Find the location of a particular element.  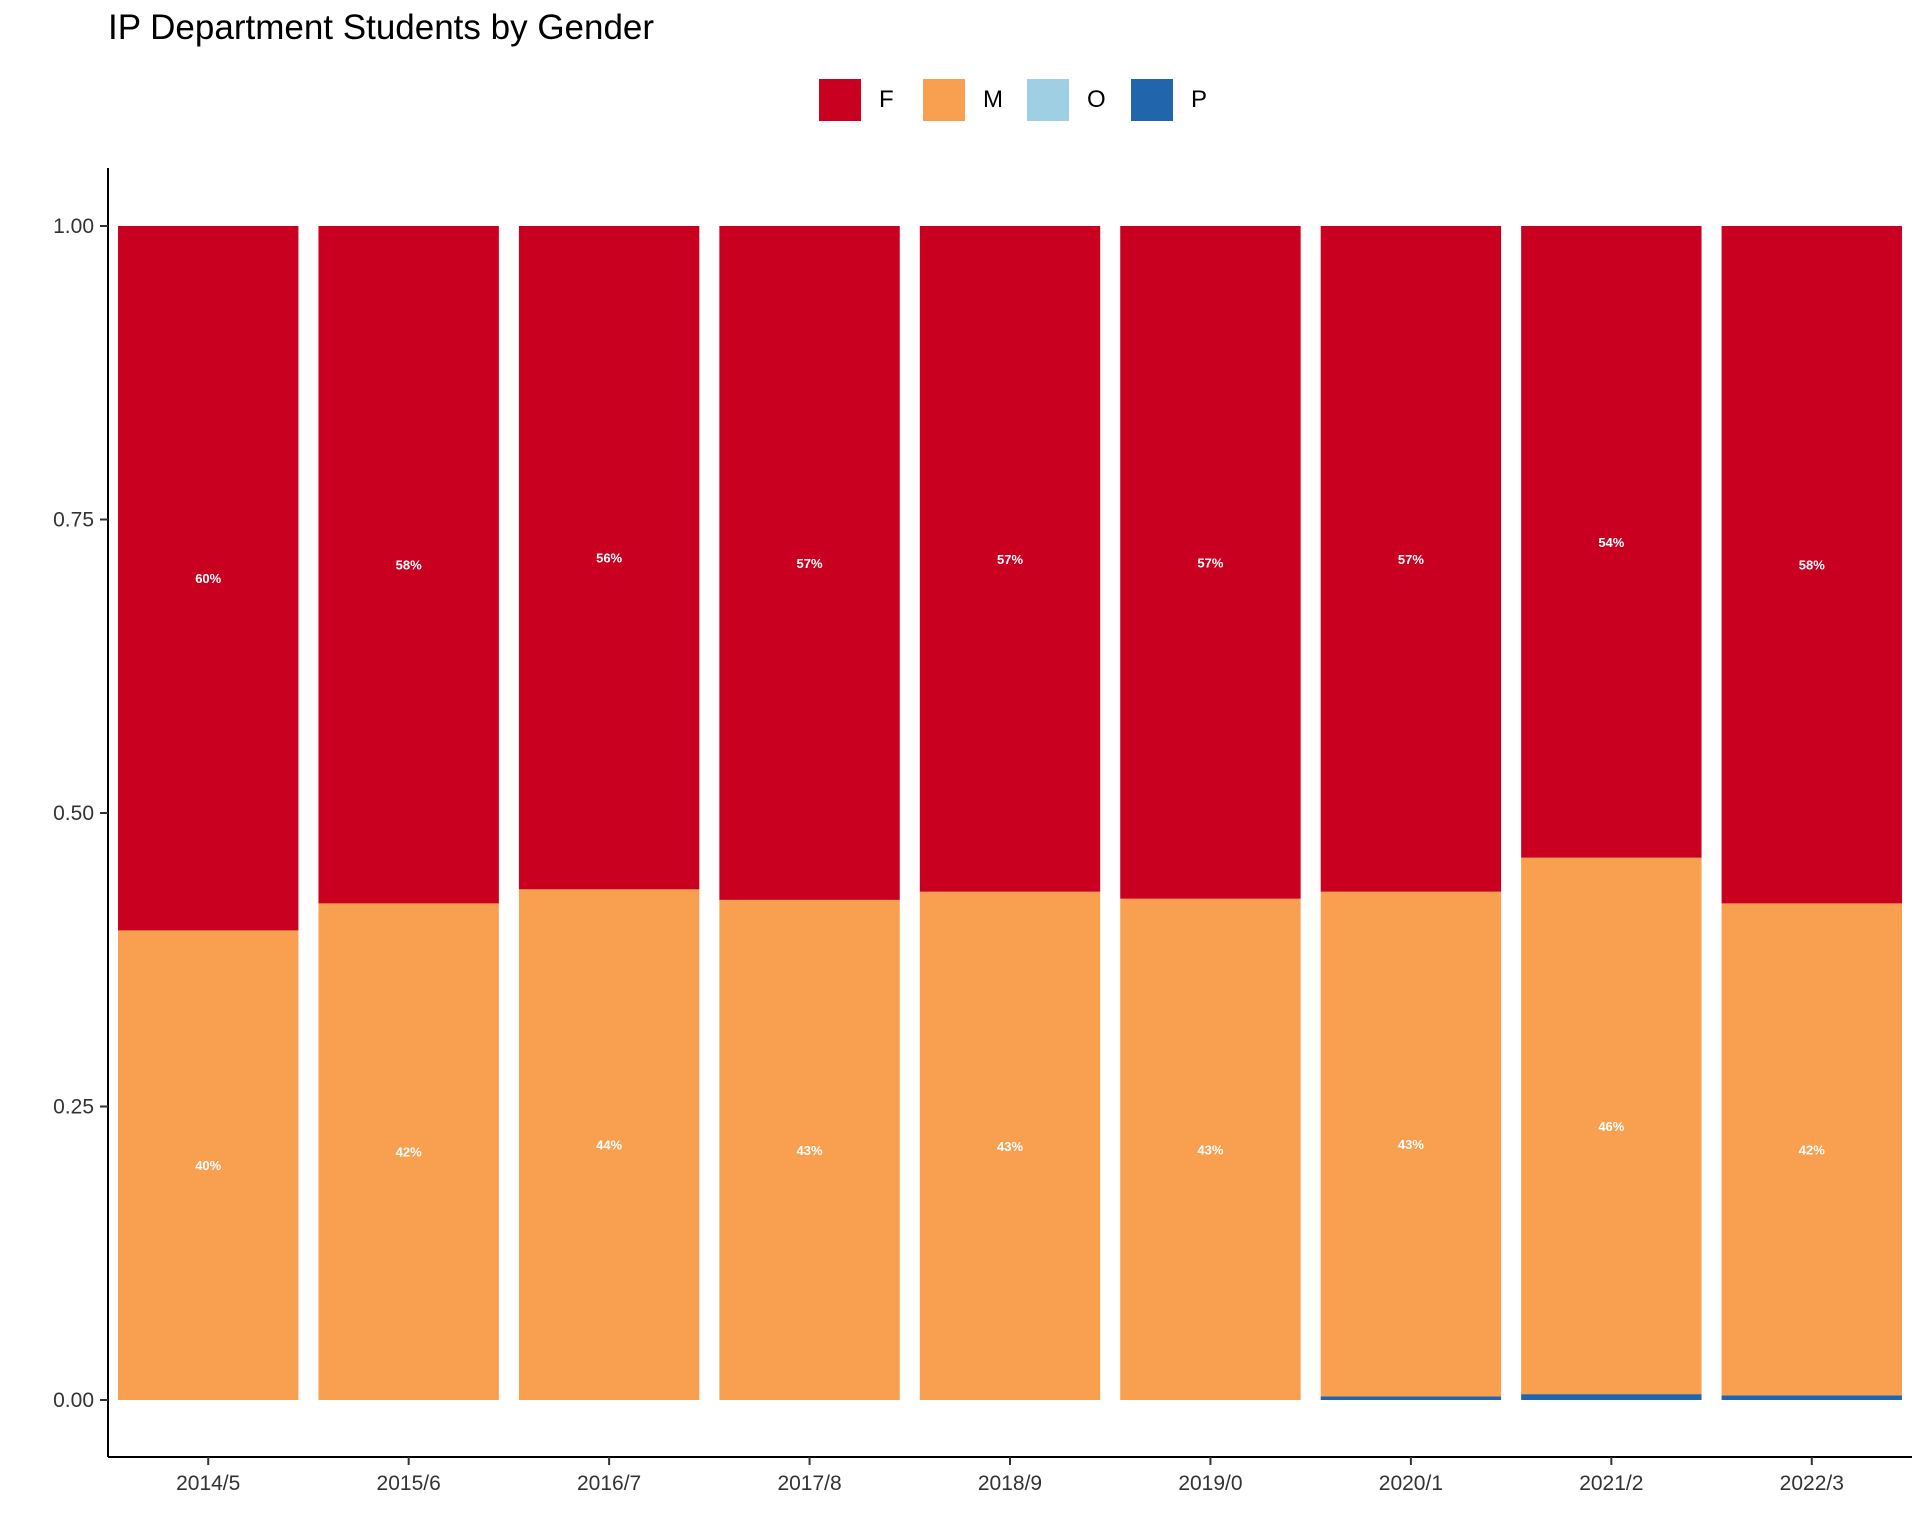

data-label-f-2021-2: 54% is located at coordinates (1611, 542).